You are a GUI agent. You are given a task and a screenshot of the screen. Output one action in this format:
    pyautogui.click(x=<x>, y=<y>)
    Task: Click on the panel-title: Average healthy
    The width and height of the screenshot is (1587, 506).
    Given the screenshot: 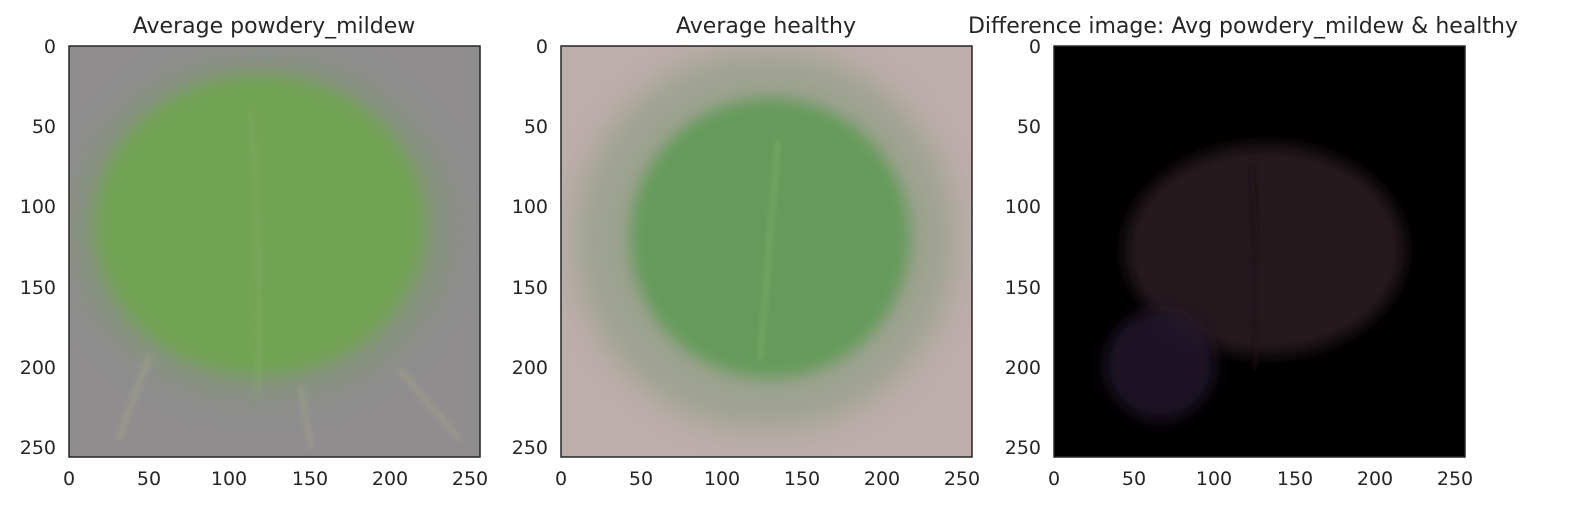 What is the action you would take?
    pyautogui.click(x=766, y=26)
    